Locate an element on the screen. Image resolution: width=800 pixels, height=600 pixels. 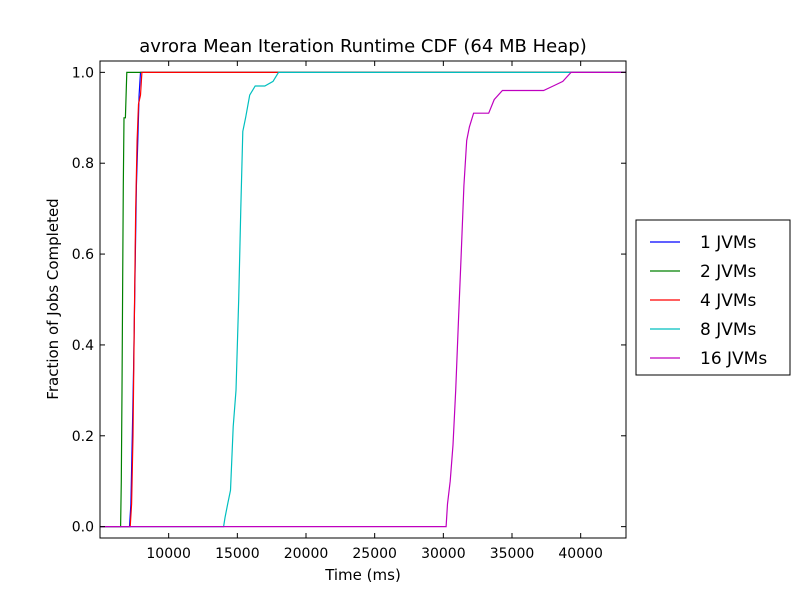
y-tick-label: 0.0 is located at coordinates (83, 528).